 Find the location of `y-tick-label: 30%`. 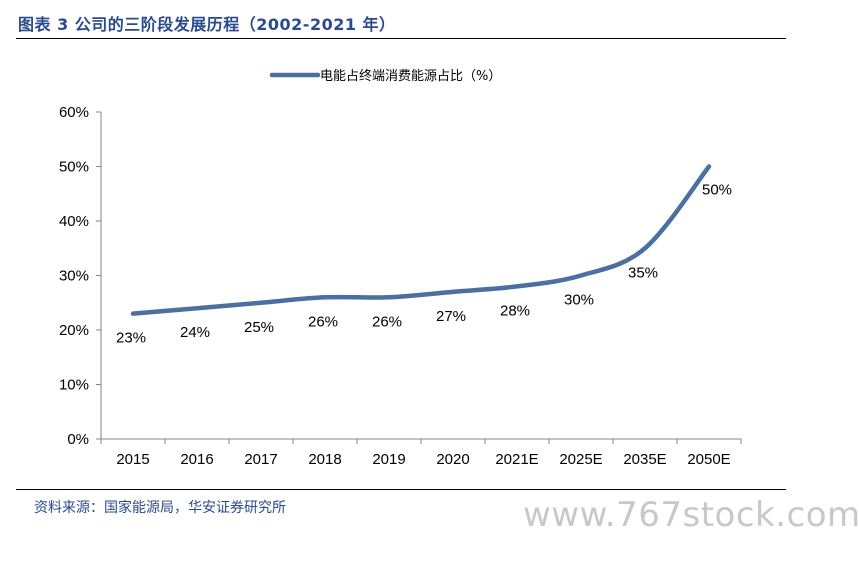

y-tick-label: 30% is located at coordinates (74, 276).